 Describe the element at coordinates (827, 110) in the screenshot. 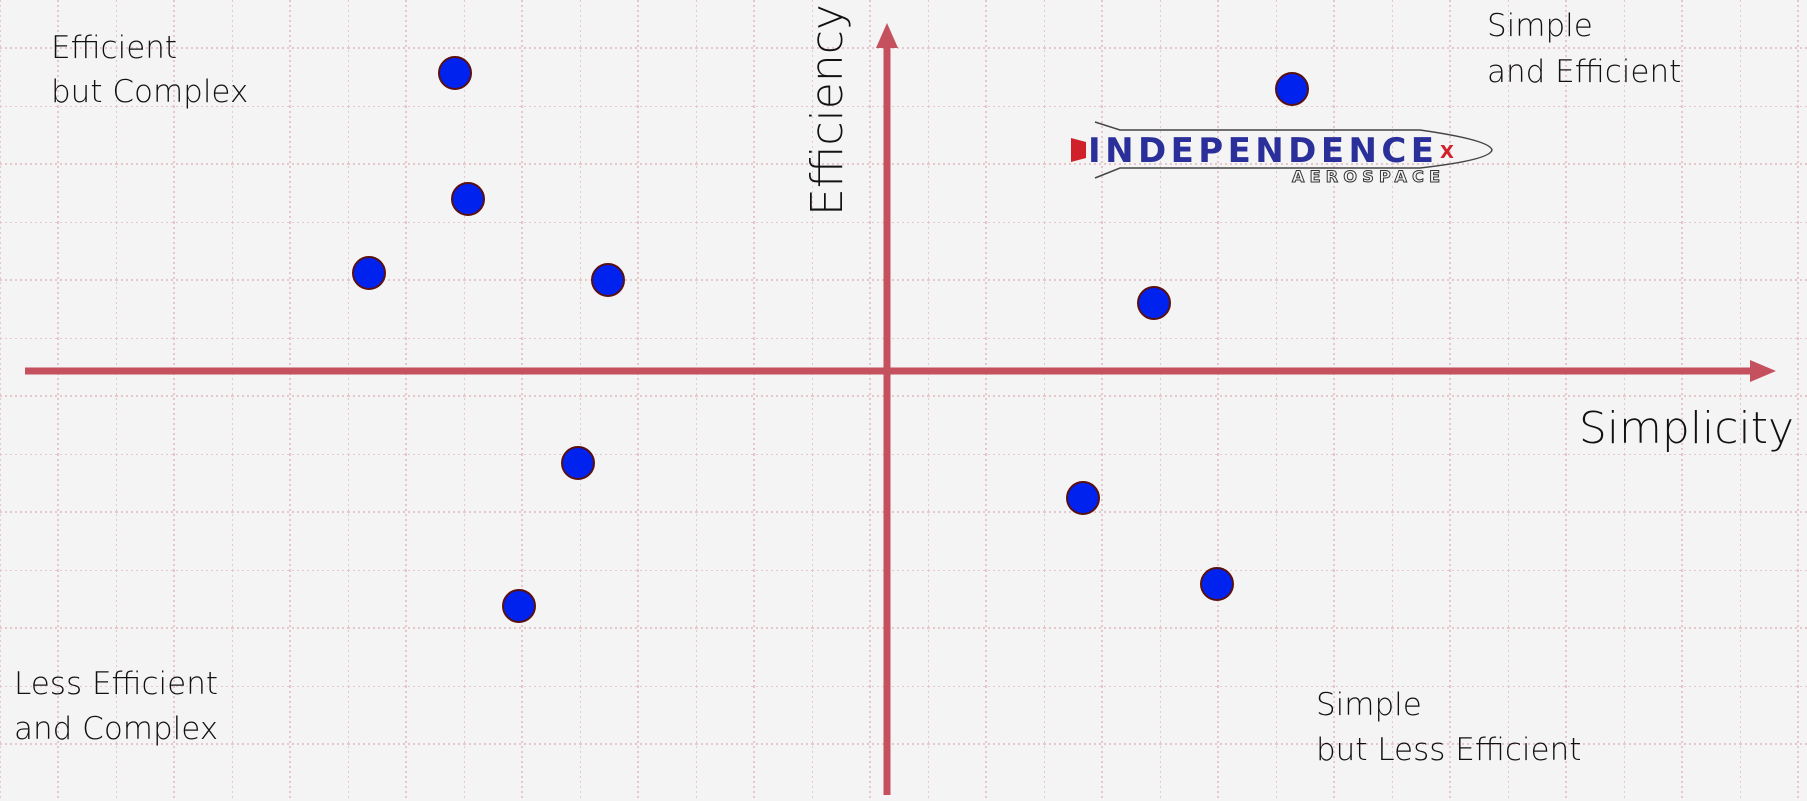

I see `y-axis-label: Efficiency` at that location.